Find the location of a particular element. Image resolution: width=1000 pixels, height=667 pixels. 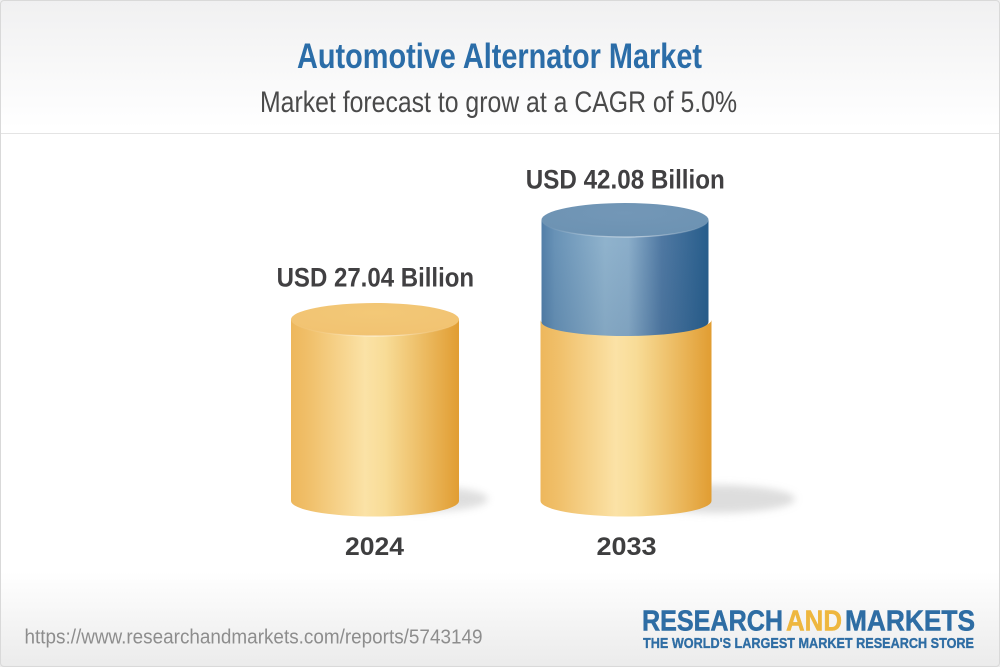

svg-text: 2033 is located at coordinates (627, 547).